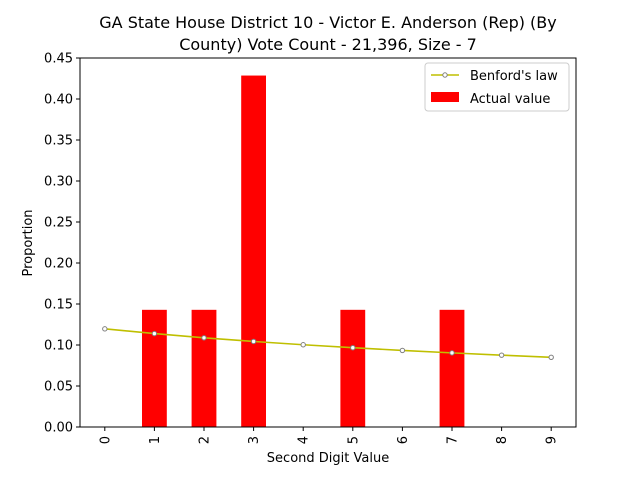 The height and width of the screenshot is (484, 640). What do you see at coordinates (58, 264) in the screenshot?
I see `y-tick-label-0.20: 0.20` at bounding box center [58, 264].